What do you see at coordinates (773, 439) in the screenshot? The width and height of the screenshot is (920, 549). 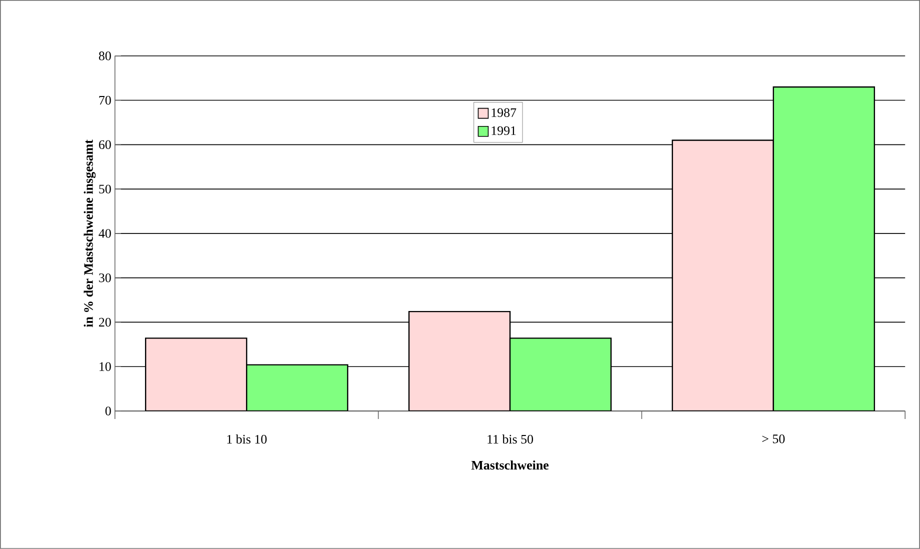 I see `x-tick-label: > 50` at bounding box center [773, 439].